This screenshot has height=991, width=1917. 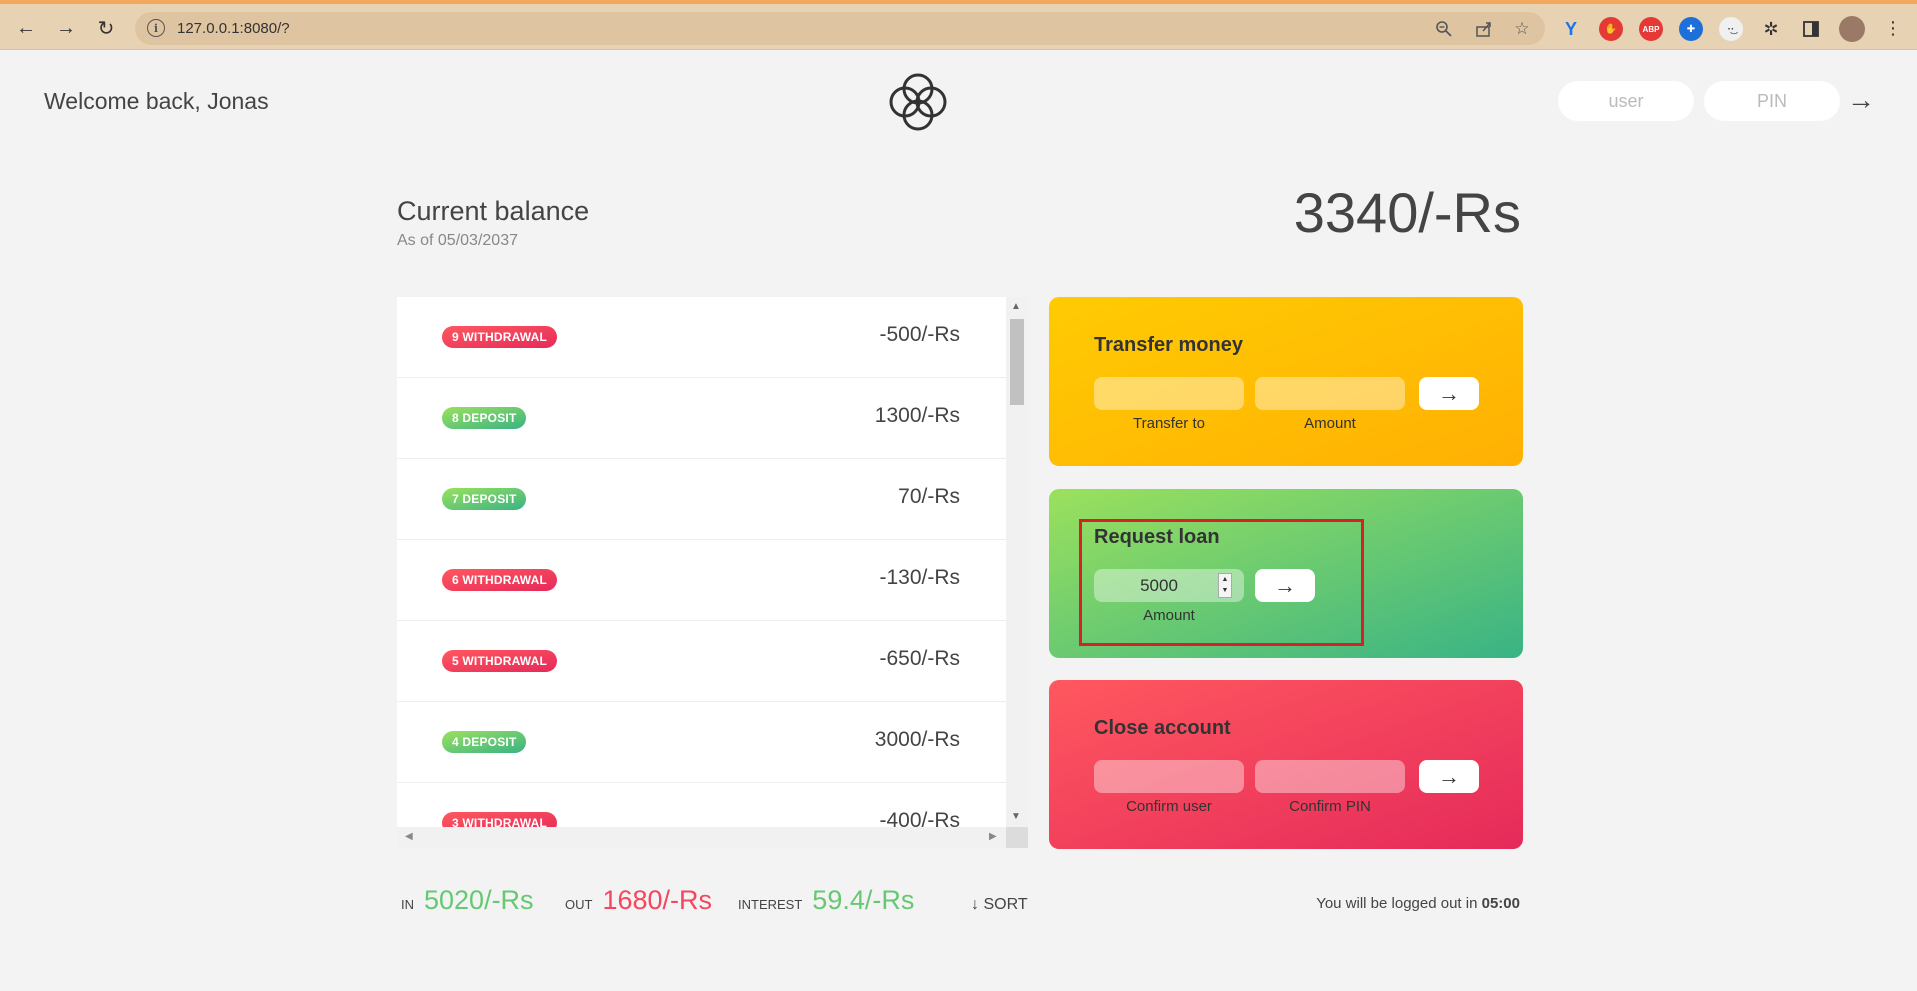 What do you see at coordinates (1893, 27) in the screenshot?
I see `menu-kebab-icon: ⋮` at bounding box center [1893, 27].